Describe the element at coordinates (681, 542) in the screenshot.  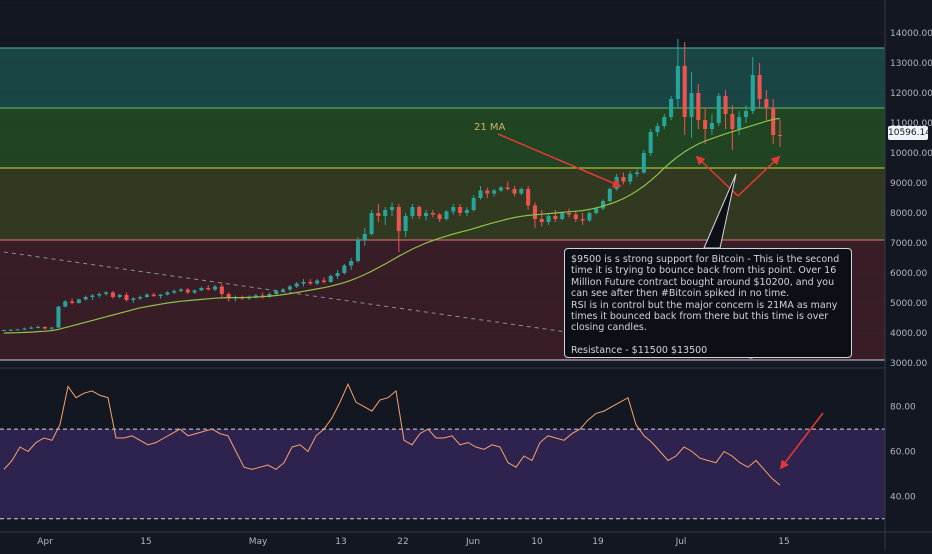
I see `time-tick-label-8: Jul` at that location.